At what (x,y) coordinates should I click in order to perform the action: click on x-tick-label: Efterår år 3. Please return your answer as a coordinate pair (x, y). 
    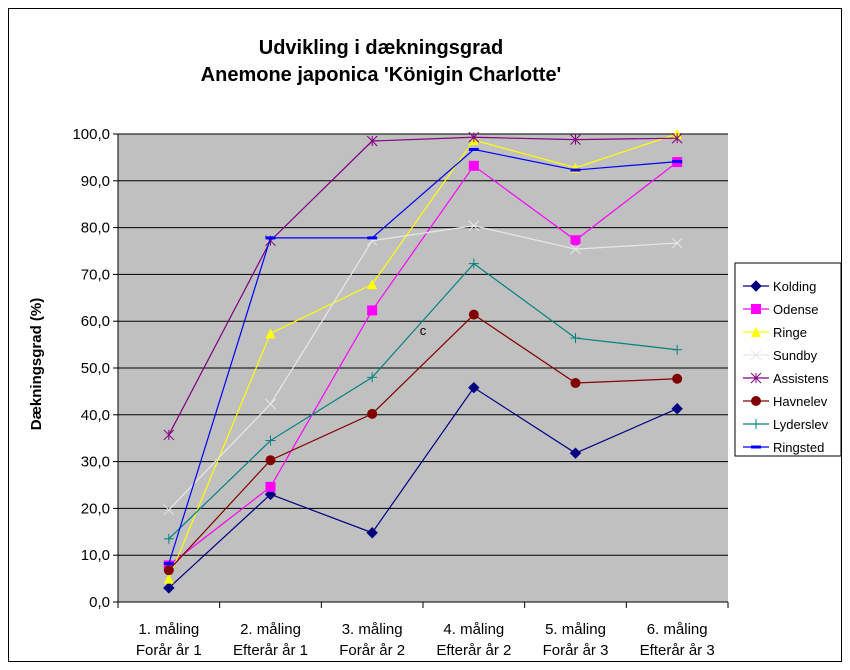
    Looking at the image, I should click on (677, 650).